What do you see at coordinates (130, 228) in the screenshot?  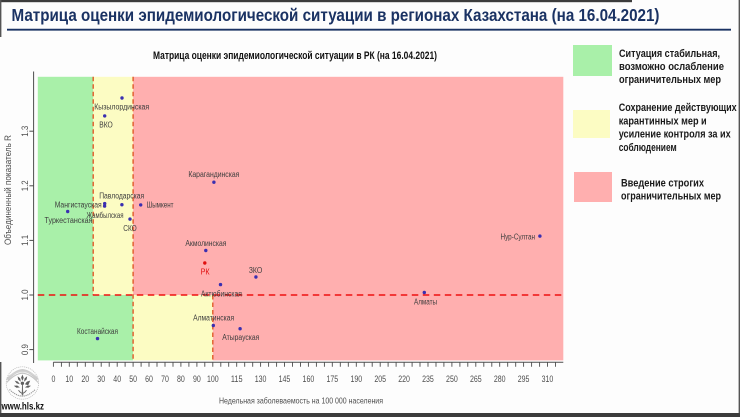 I see `svg-text: СКО` at bounding box center [130, 228].